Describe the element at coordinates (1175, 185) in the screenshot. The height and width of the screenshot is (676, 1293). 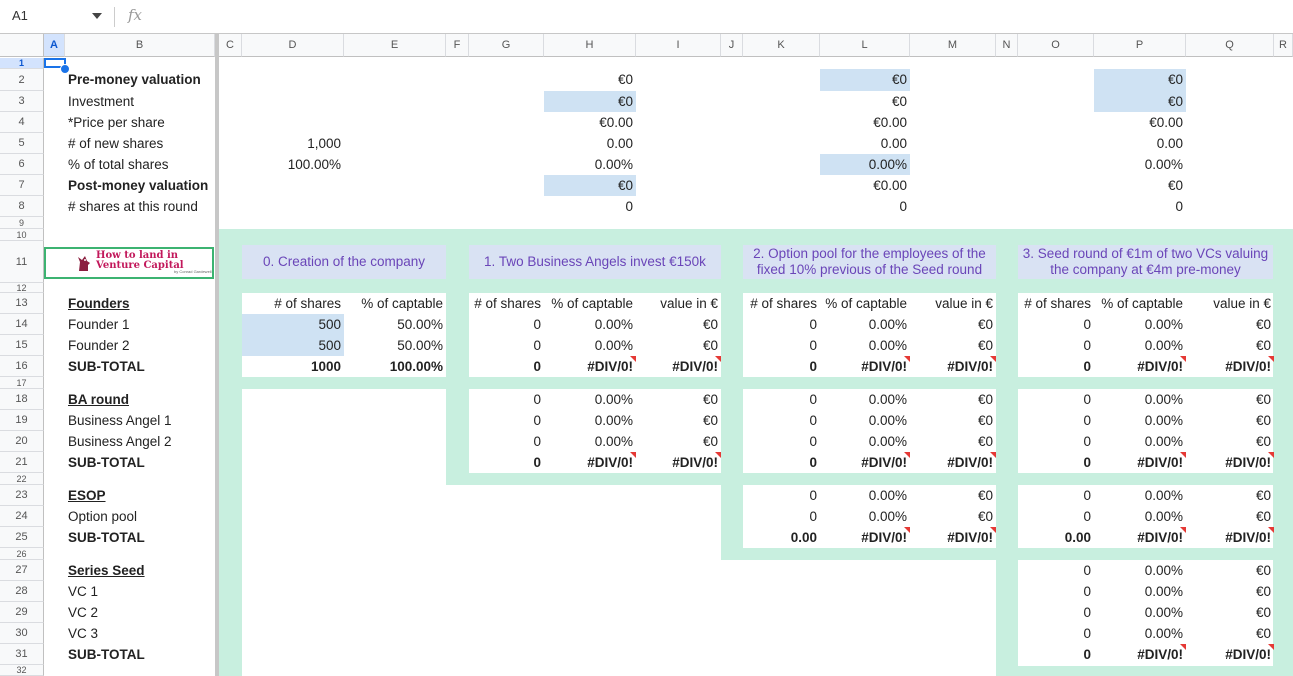
I see `p-post-money: €0` at that location.